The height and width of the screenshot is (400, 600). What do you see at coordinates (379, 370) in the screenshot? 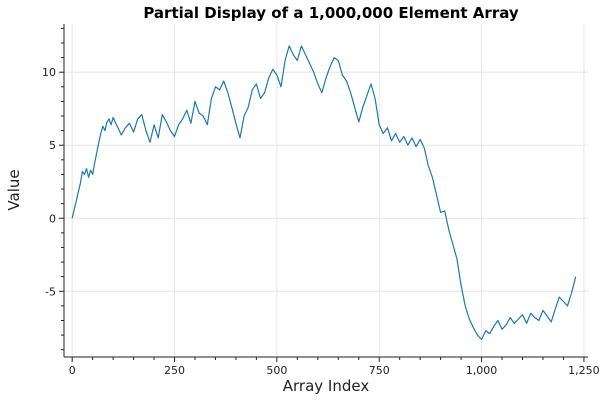
I see `x-tick-label: 750` at bounding box center [379, 370].